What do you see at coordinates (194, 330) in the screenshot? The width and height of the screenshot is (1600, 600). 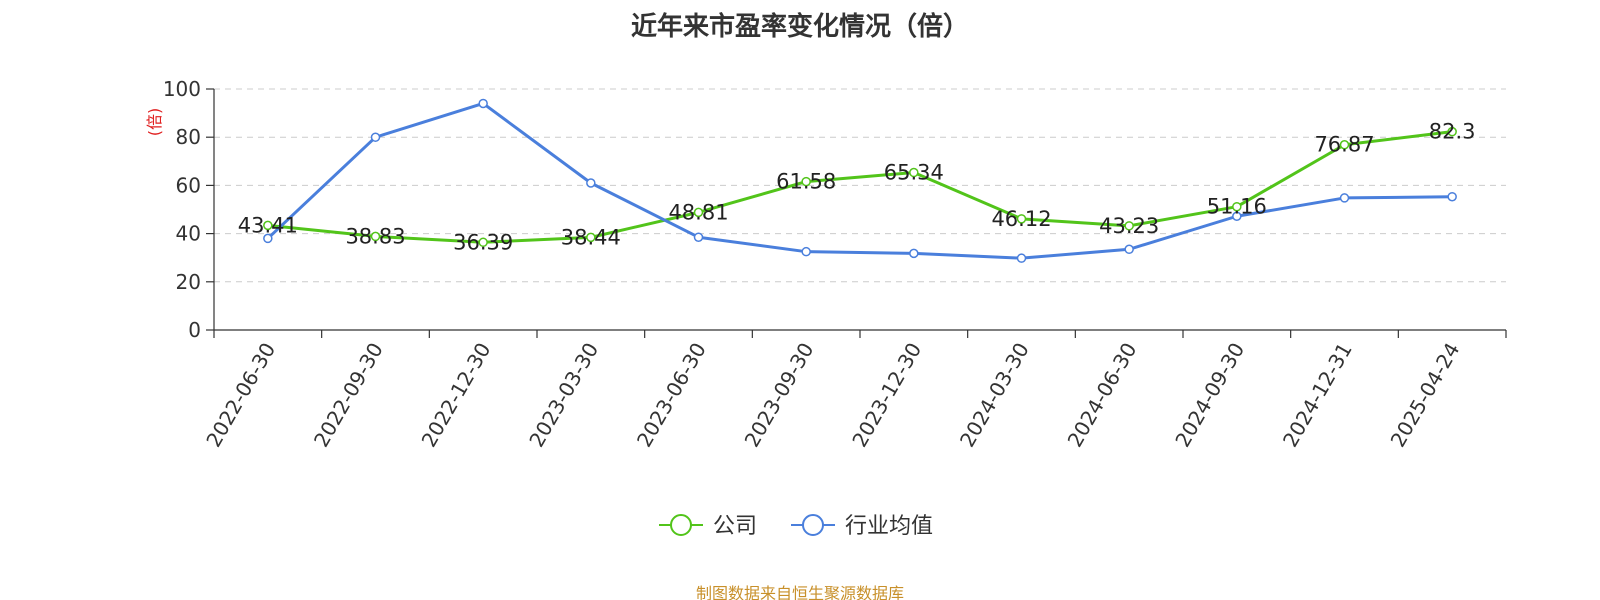 I see `y-tick-label: 0` at bounding box center [194, 330].